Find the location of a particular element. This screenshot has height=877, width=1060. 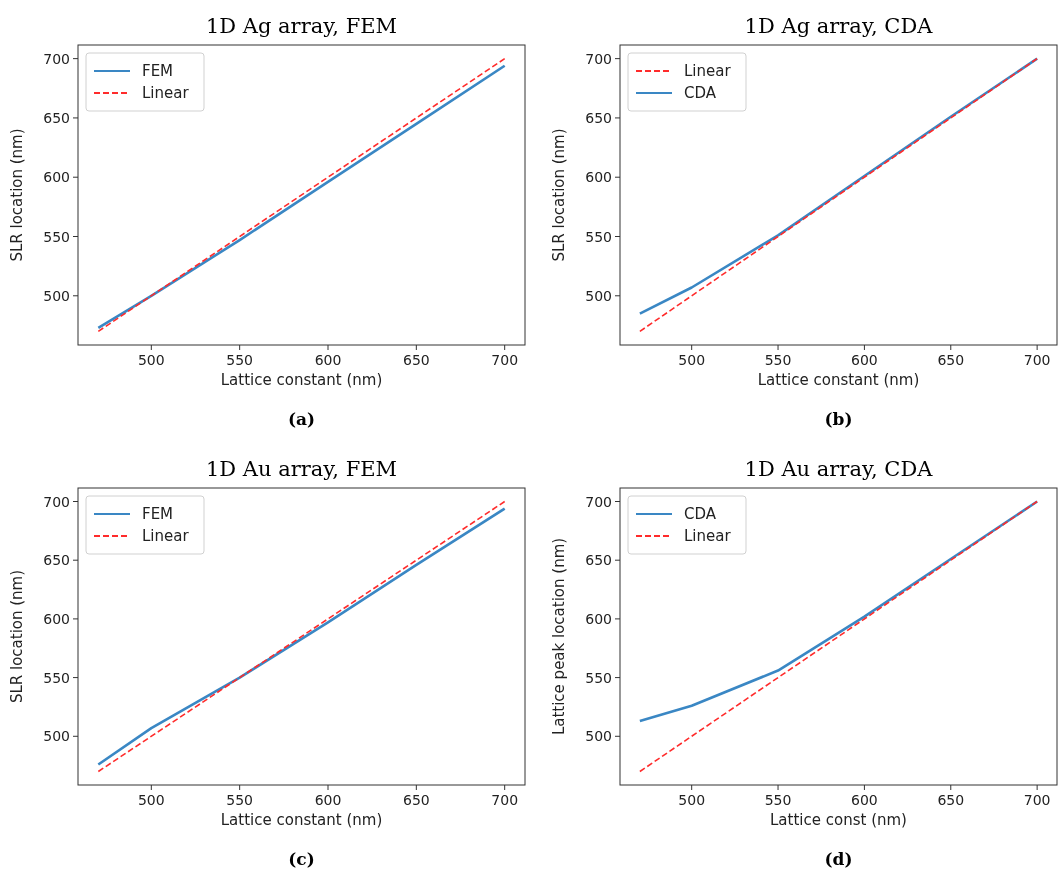

text: (c) is located at coordinates (301, 859).